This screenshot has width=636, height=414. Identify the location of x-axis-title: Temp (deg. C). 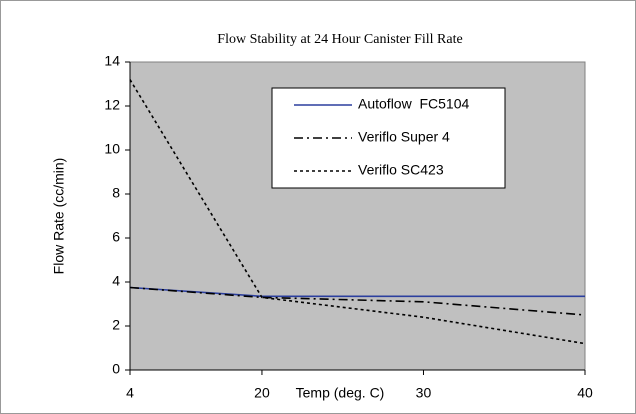
(340, 393).